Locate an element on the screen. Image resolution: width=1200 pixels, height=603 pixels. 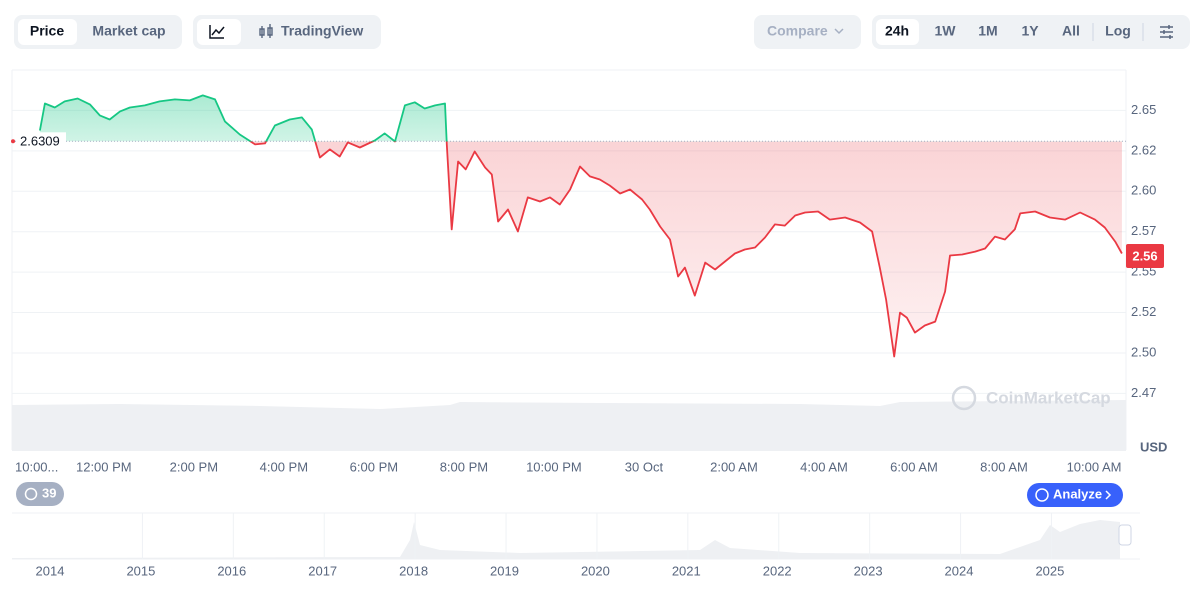
price-tag is located at coordinates (1145, 255).